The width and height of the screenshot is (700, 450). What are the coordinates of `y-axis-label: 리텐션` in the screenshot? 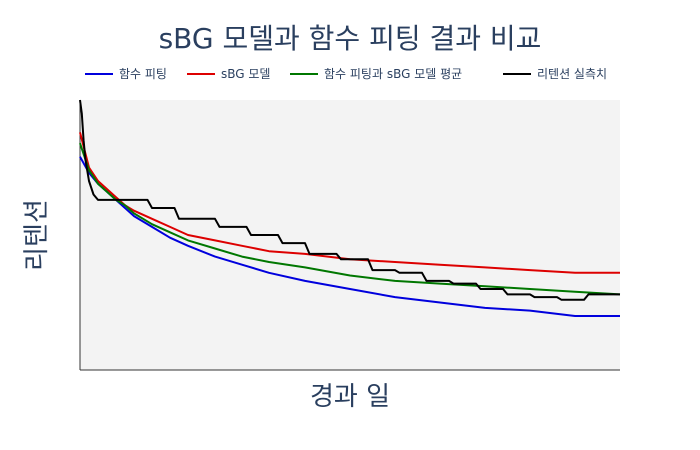 It's located at (37, 235).